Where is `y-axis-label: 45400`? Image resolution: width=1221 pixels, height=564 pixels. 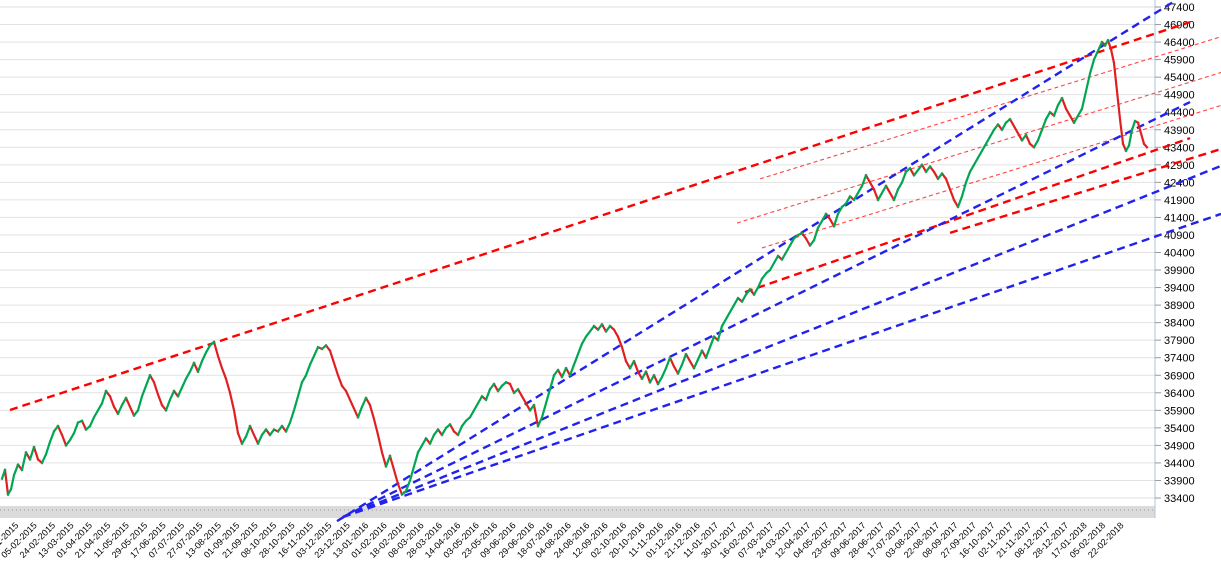
y-axis-label: 45400 is located at coordinates (1179, 78).